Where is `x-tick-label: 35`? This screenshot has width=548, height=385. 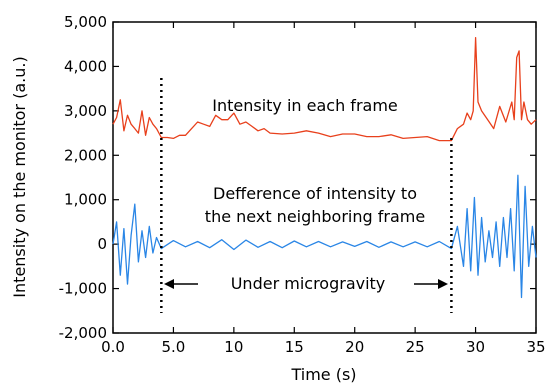
x-tick-label: 35 is located at coordinates (535, 347).